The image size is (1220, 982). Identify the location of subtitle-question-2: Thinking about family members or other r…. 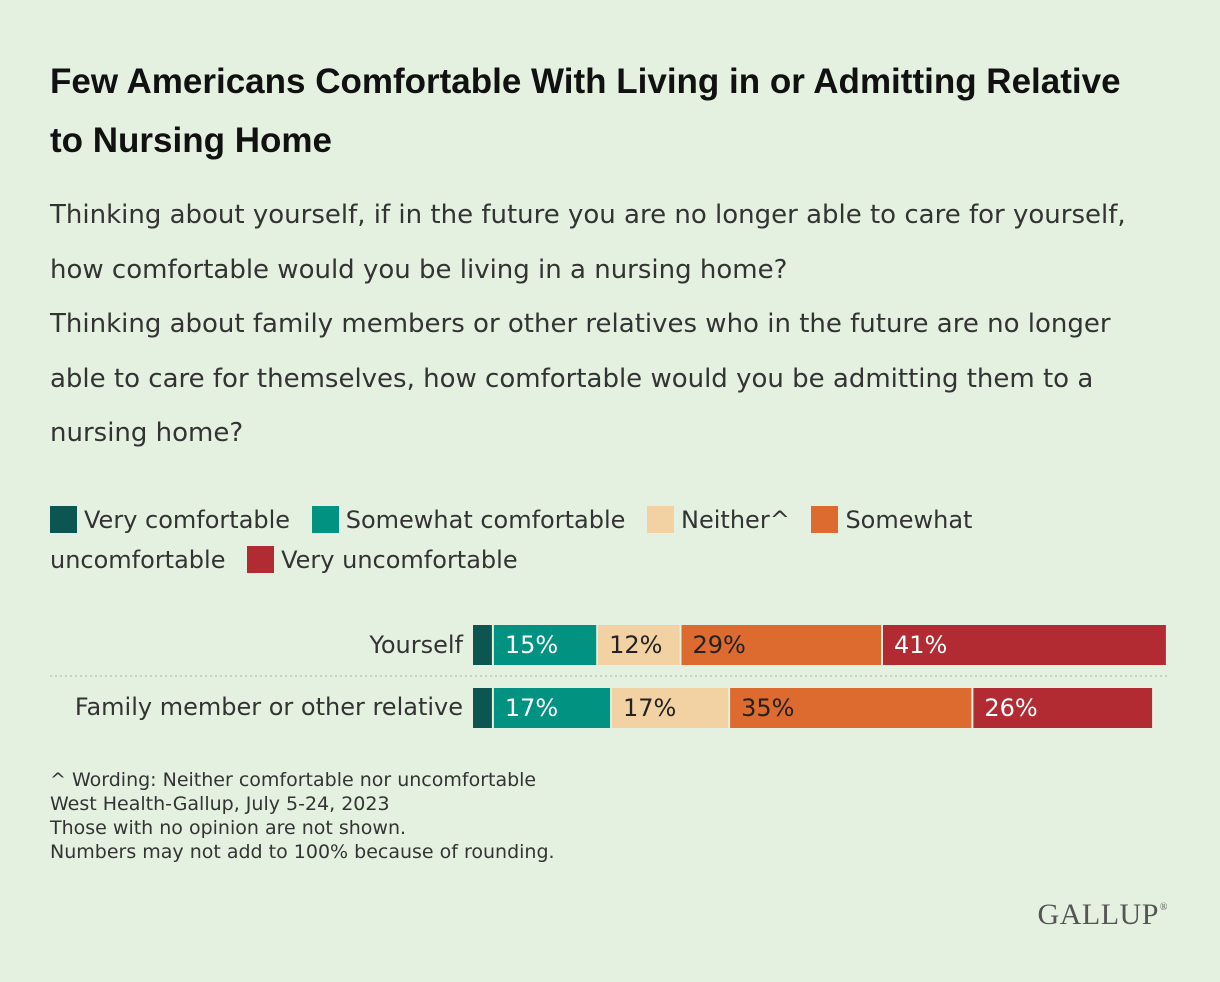
(580, 378).